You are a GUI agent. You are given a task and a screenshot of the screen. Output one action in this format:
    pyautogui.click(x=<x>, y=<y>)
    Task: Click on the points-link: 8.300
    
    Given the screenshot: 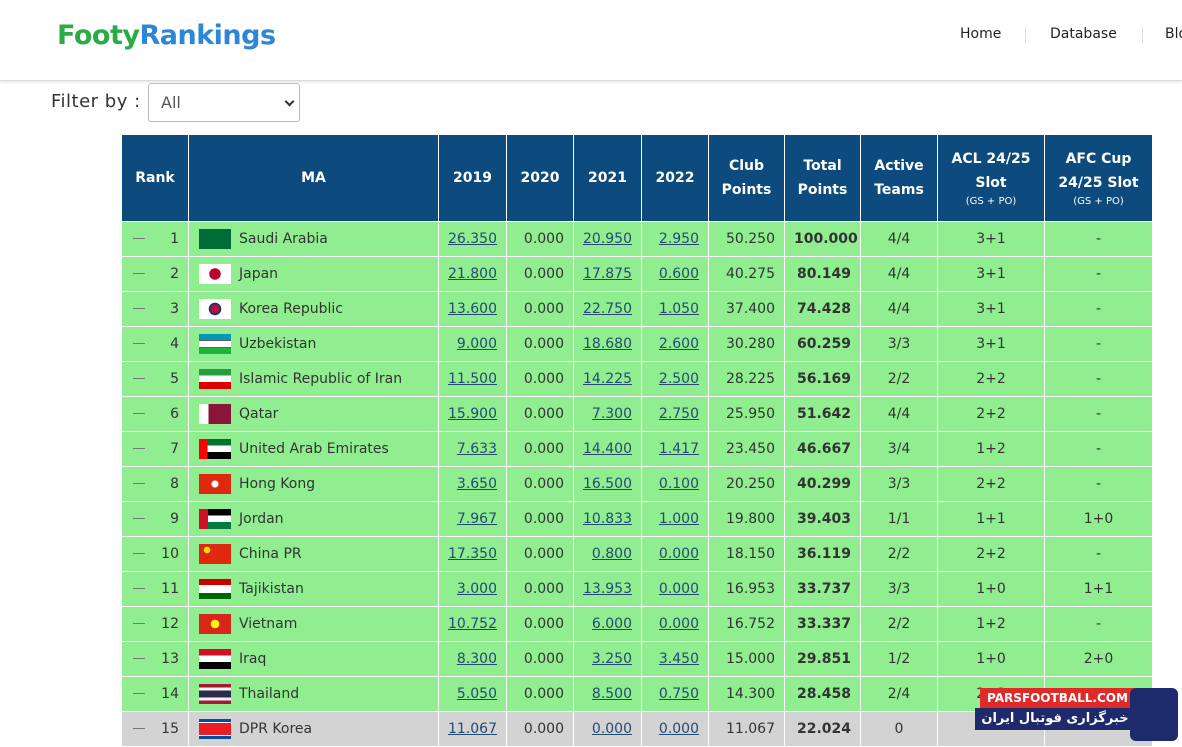 What is the action you would take?
    pyautogui.click(x=476, y=658)
    